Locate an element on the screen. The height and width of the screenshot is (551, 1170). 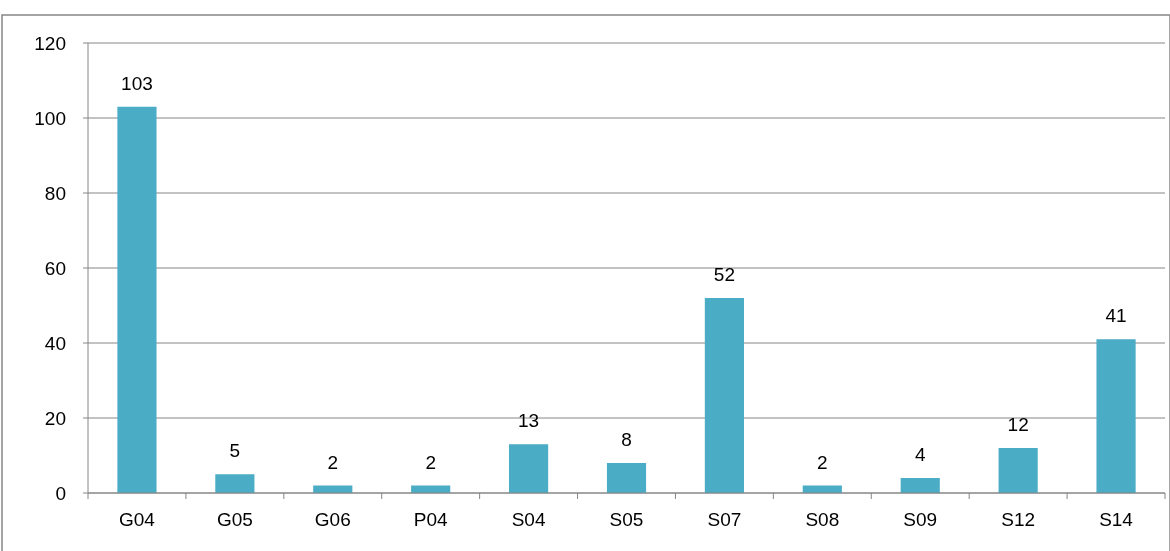
x-tick-label: G04 is located at coordinates (137, 519).